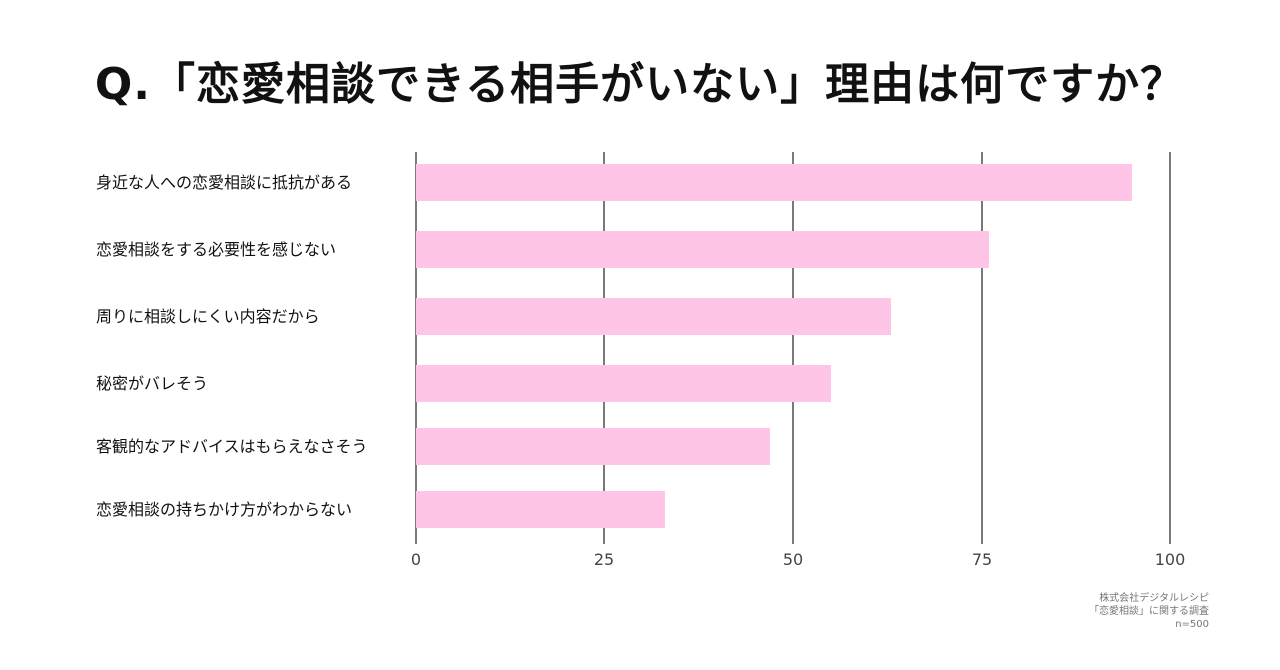 The width and height of the screenshot is (1280, 670). I want to click on category-label: 秘密がバレそう, so click(152, 383).